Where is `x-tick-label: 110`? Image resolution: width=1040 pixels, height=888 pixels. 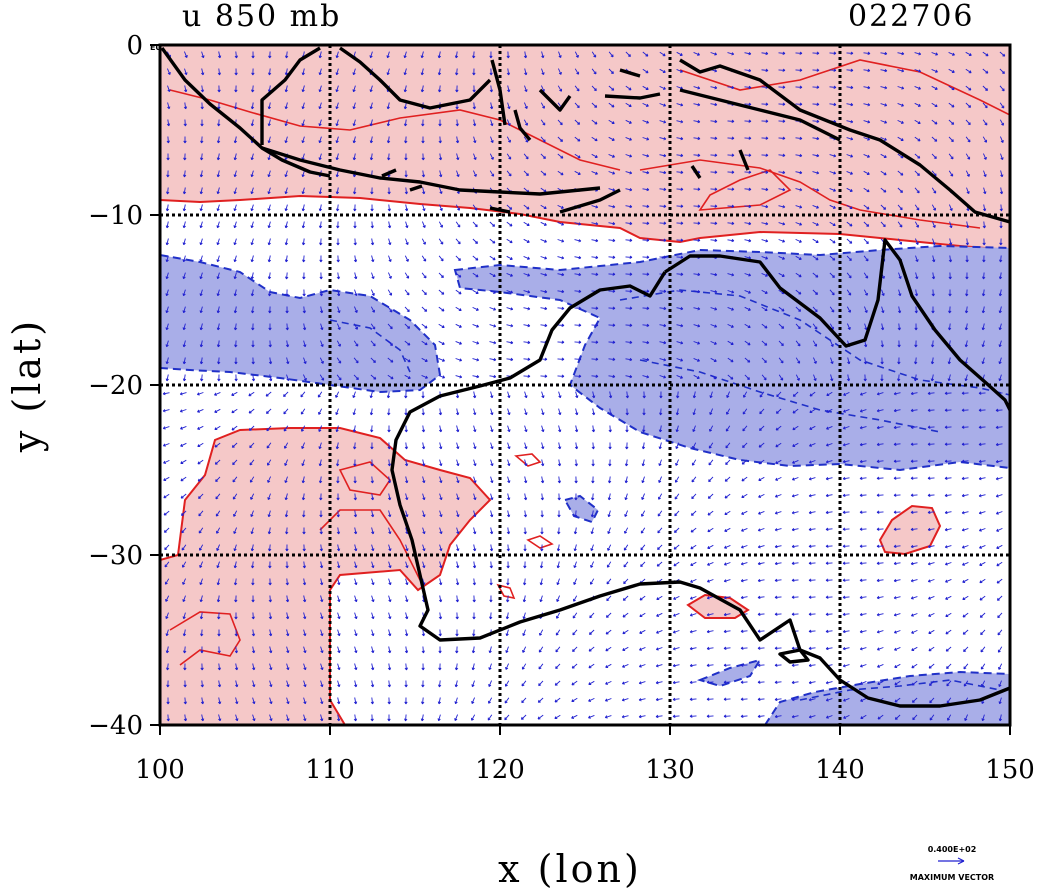 x-tick-label: 110 is located at coordinates (330, 770).